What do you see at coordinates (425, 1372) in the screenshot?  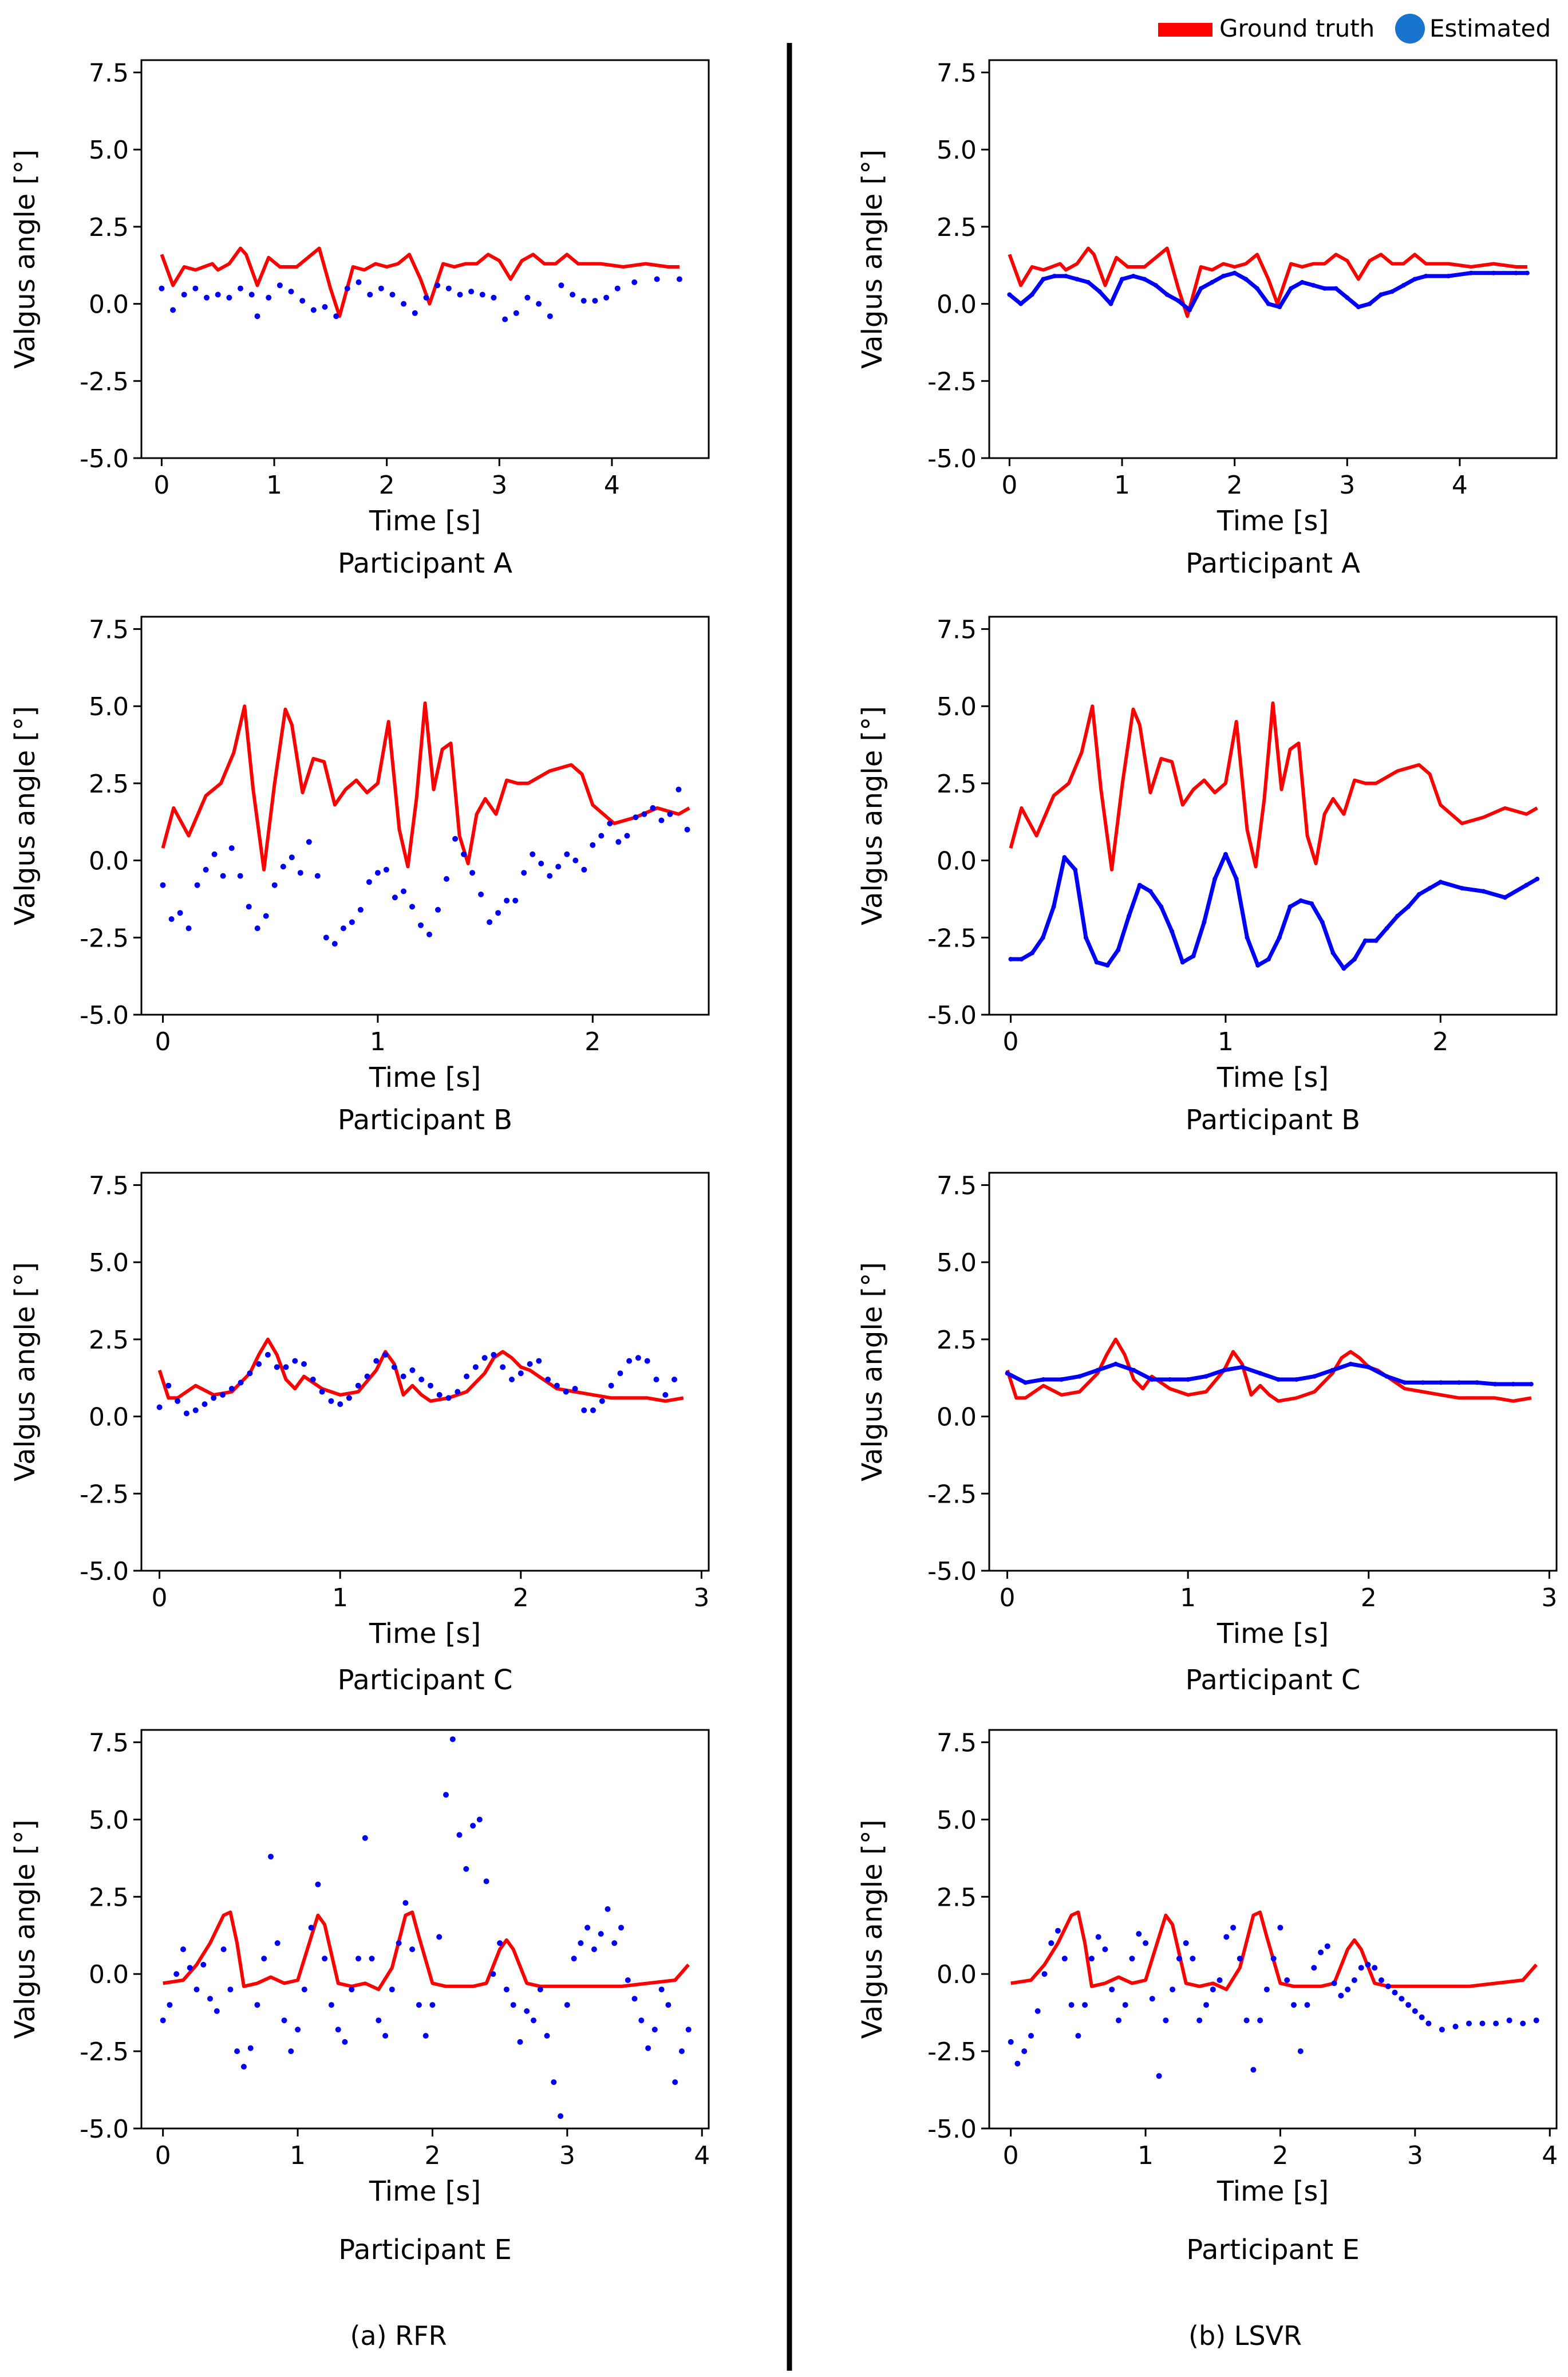 I see `plot-frame` at bounding box center [425, 1372].